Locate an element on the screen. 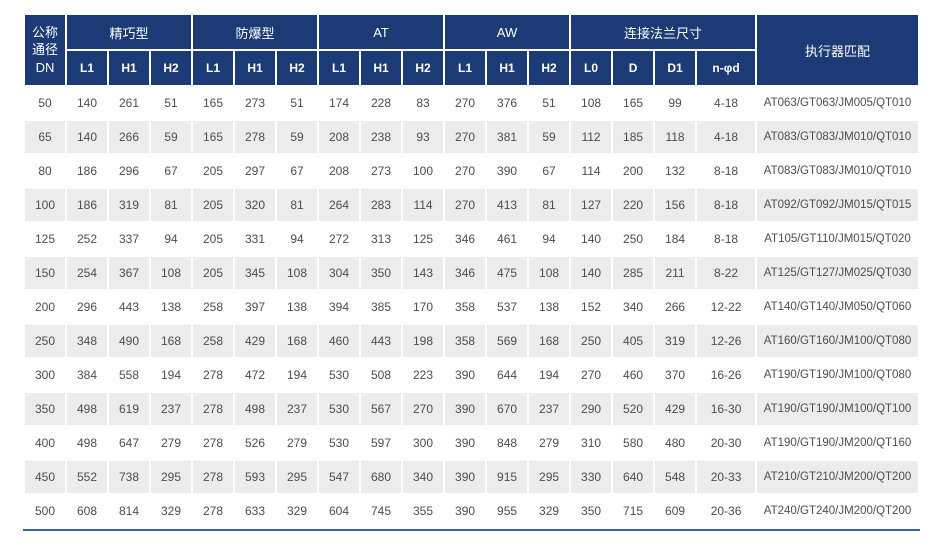 Image resolution: width=948 pixels, height=556 pixels. dimension-cell: 198 is located at coordinates (423, 341).